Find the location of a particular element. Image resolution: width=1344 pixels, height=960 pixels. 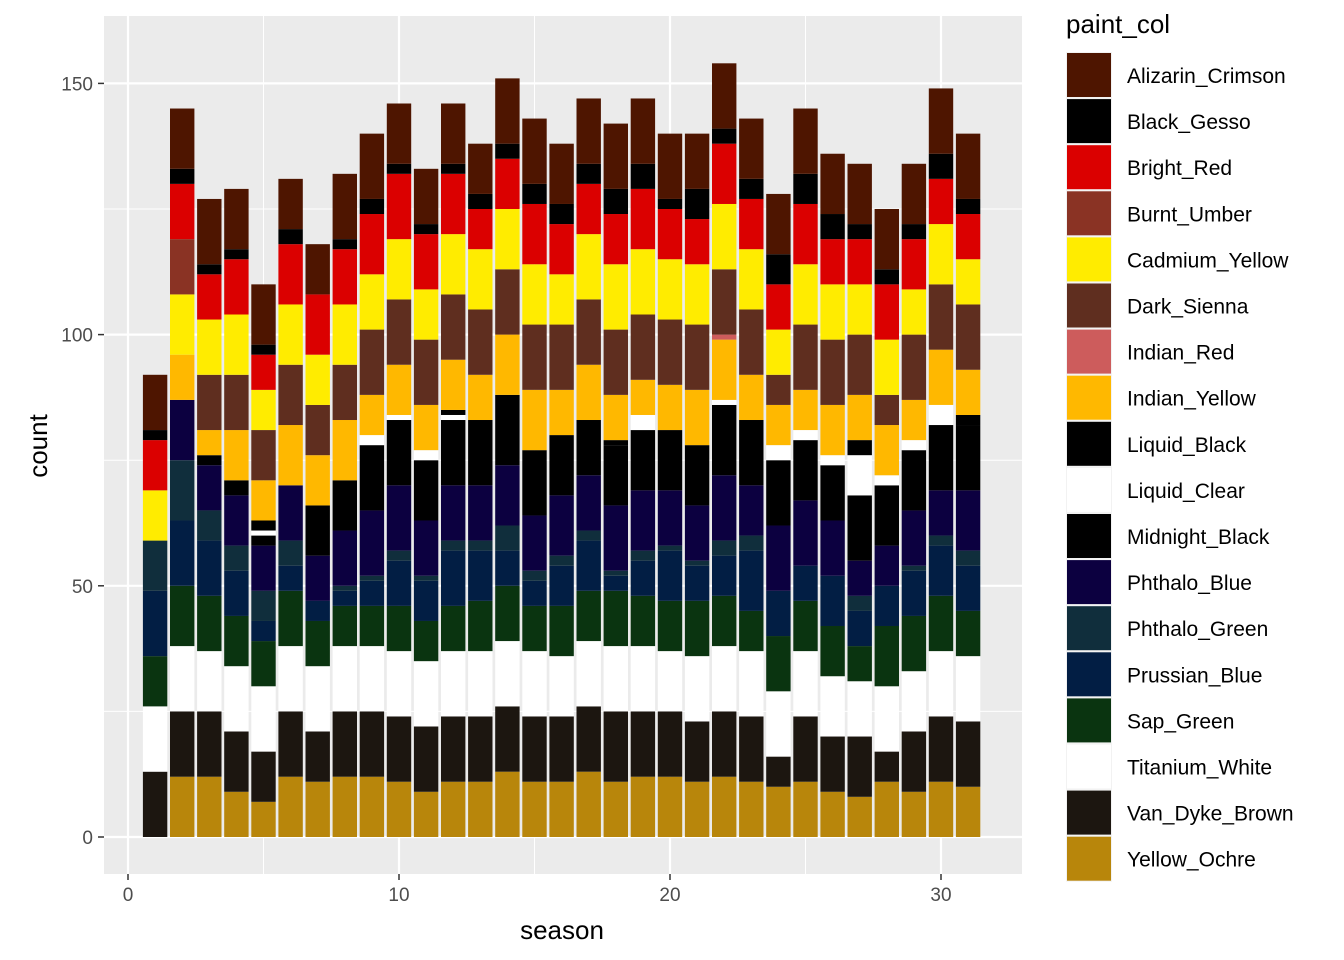

bar-segment-indian-red is located at coordinates (724, 337).